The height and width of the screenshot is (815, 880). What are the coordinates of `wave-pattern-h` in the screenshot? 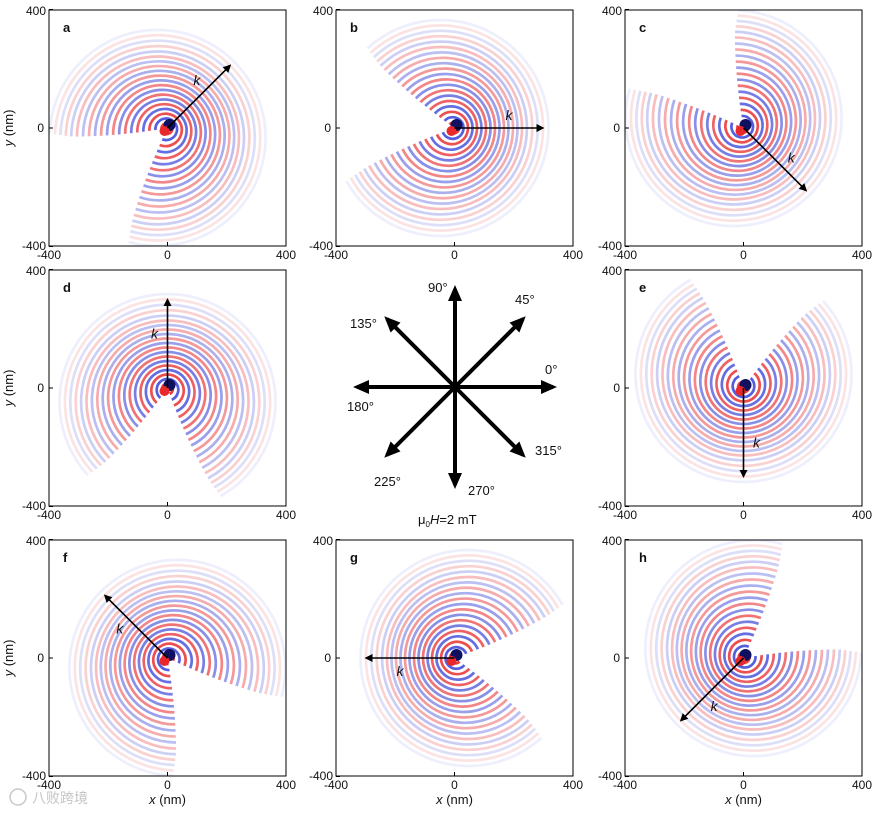 It's located at (753, 649).